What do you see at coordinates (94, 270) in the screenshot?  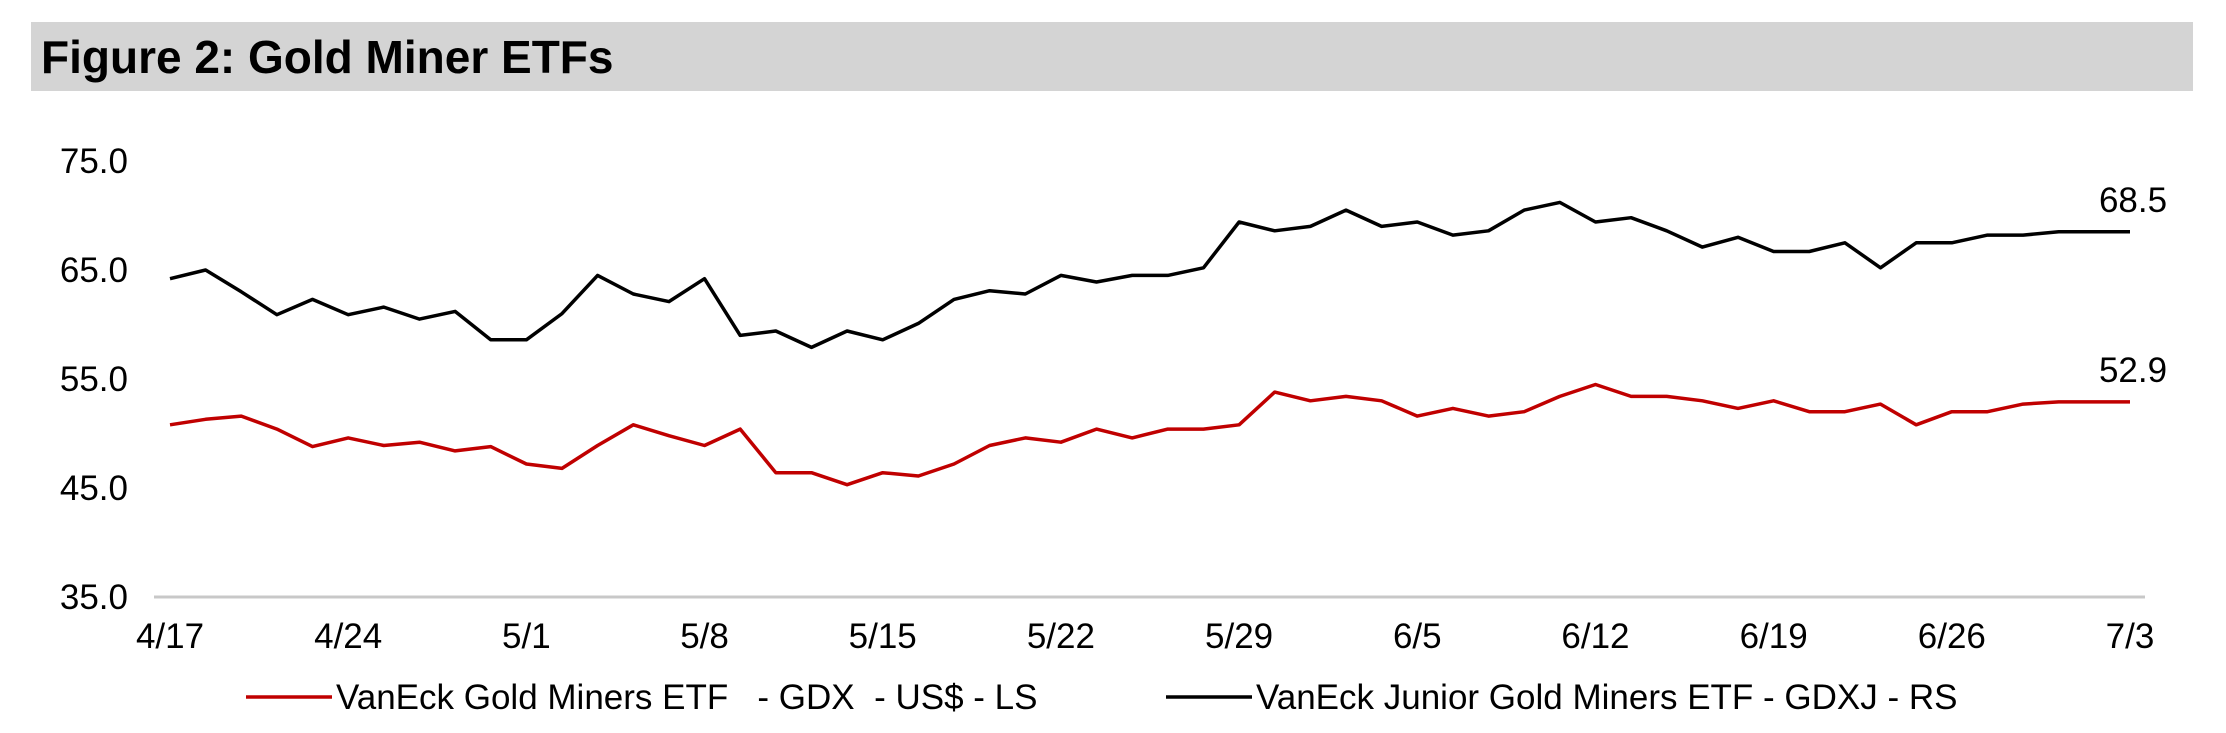 I see `y-tick-label: 65.0` at bounding box center [94, 270].